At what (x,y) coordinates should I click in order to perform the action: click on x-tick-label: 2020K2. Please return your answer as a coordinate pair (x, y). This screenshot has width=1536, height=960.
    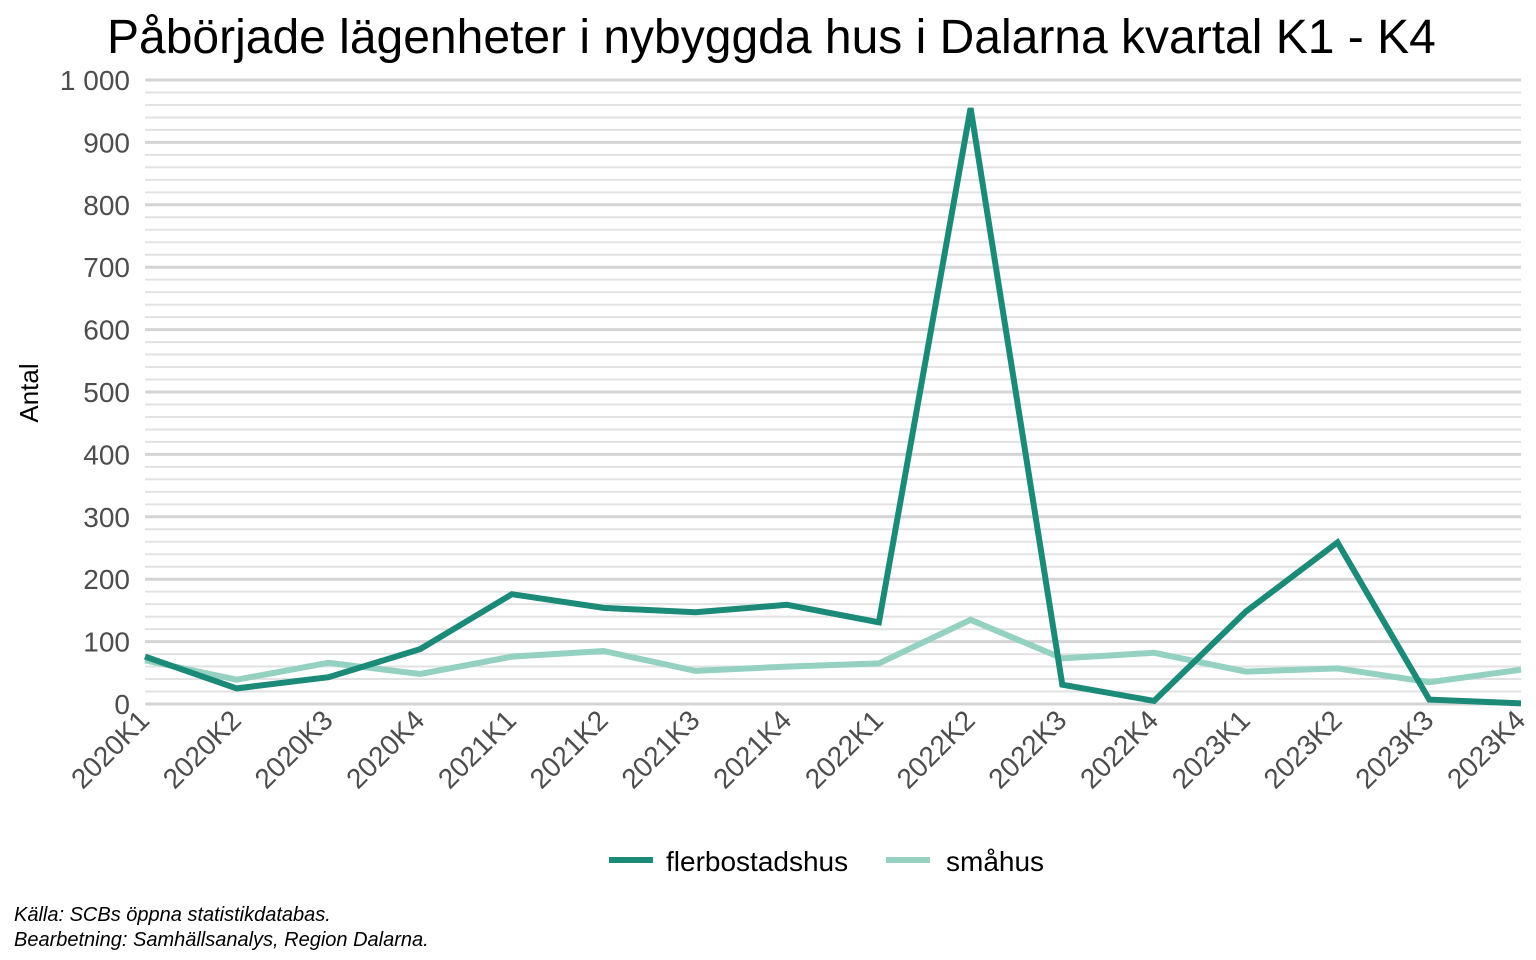
    Looking at the image, I should click on (202, 749).